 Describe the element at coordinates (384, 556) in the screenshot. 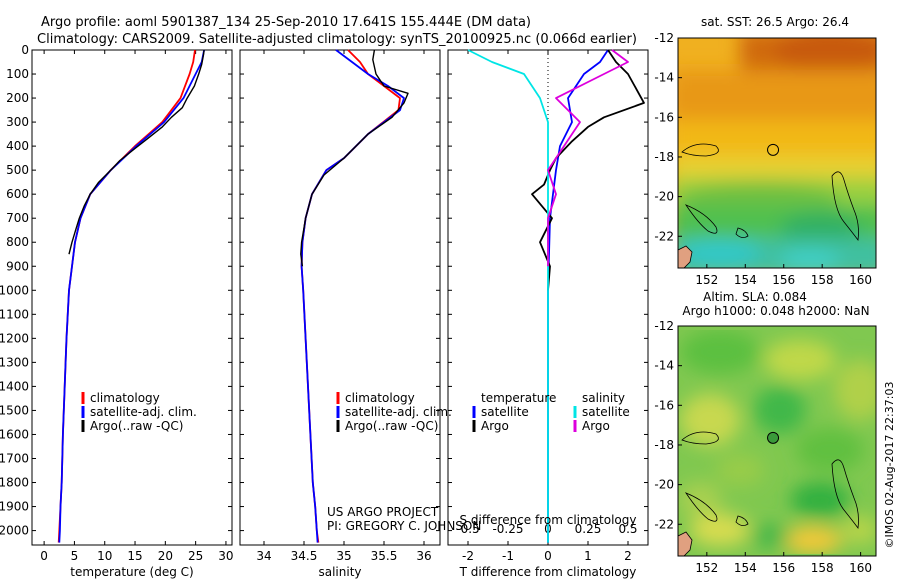

I see `x-tick-label: 35.5` at that location.